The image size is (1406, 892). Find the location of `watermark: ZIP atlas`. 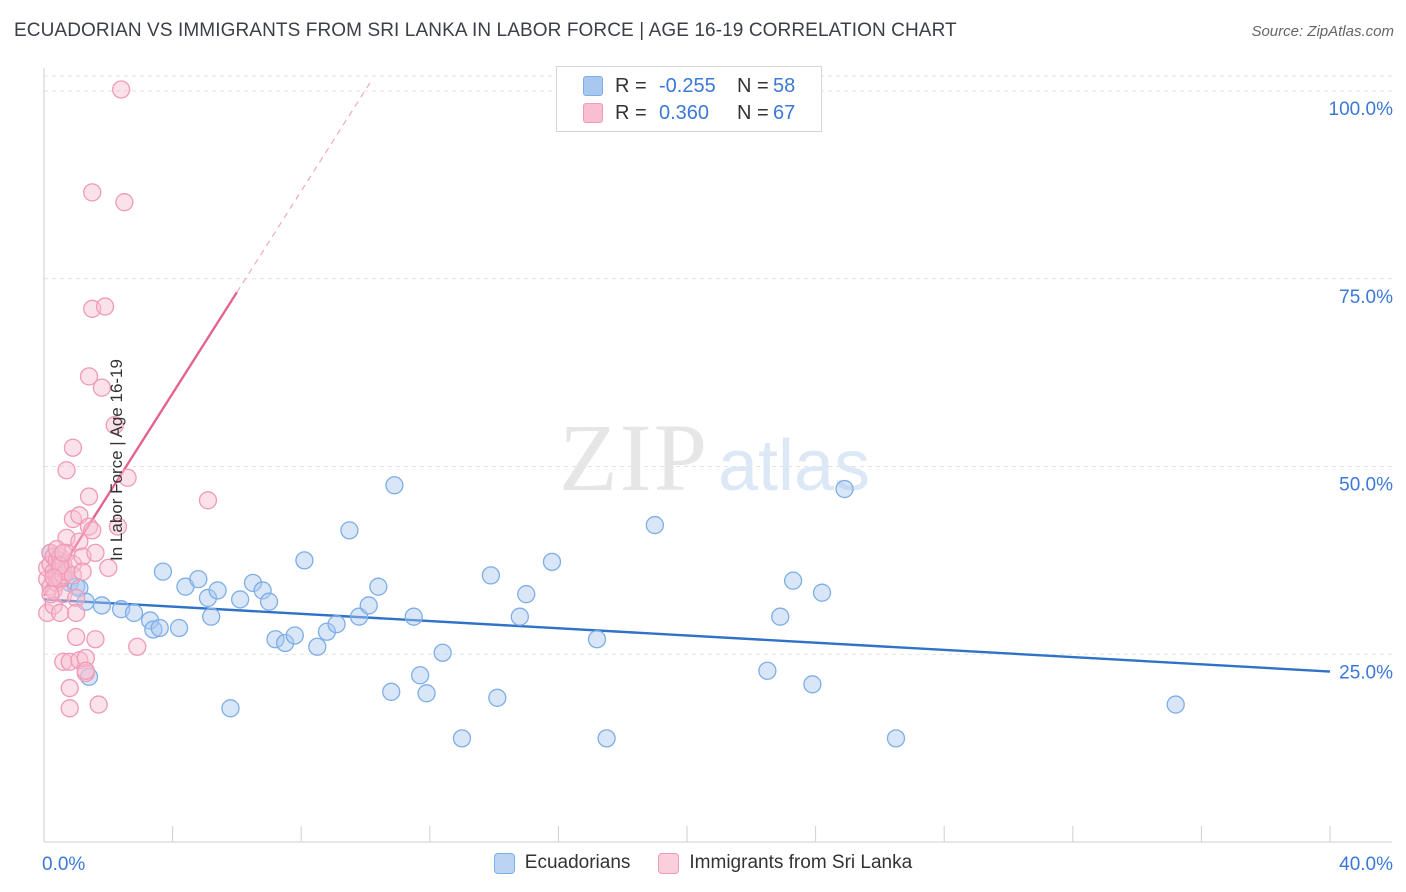

watermark: ZIP atlas is located at coordinates (714, 457).